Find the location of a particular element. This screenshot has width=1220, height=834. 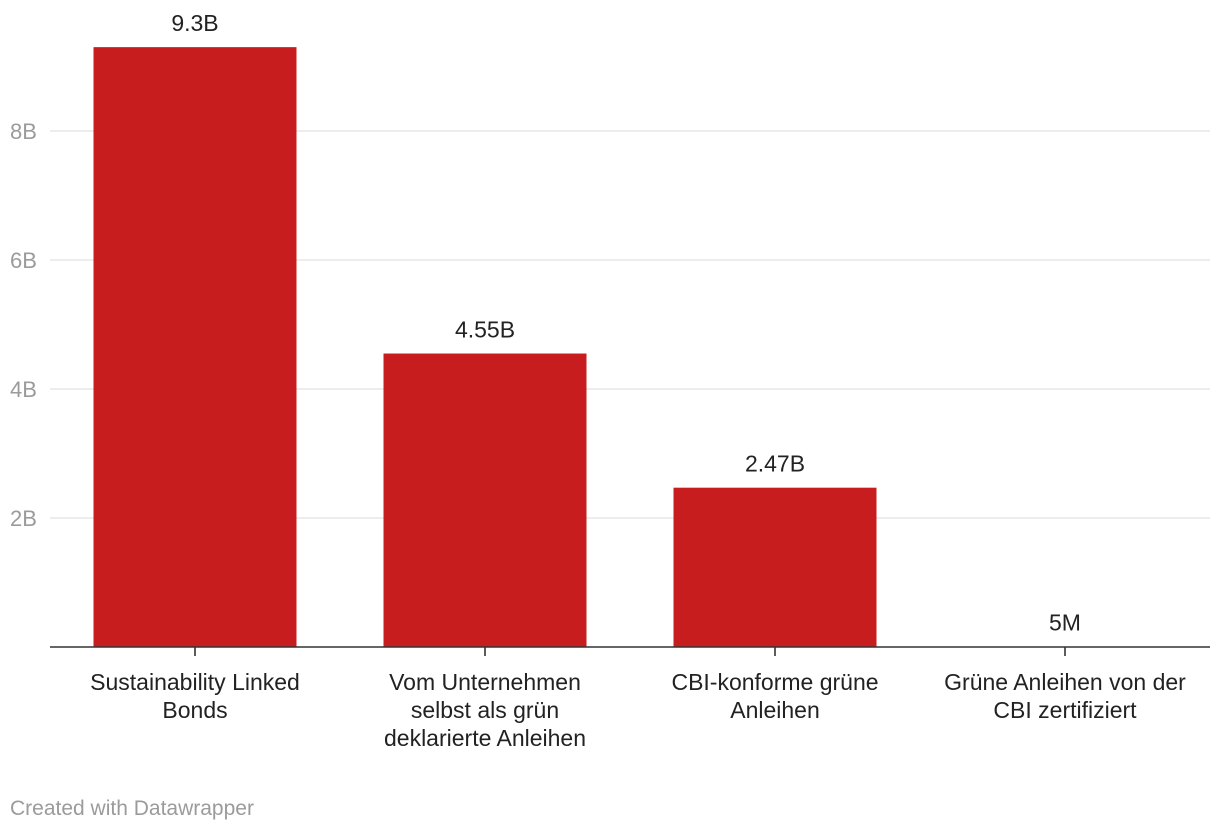

y-tick-label: 2B is located at coordinates (23, 518).